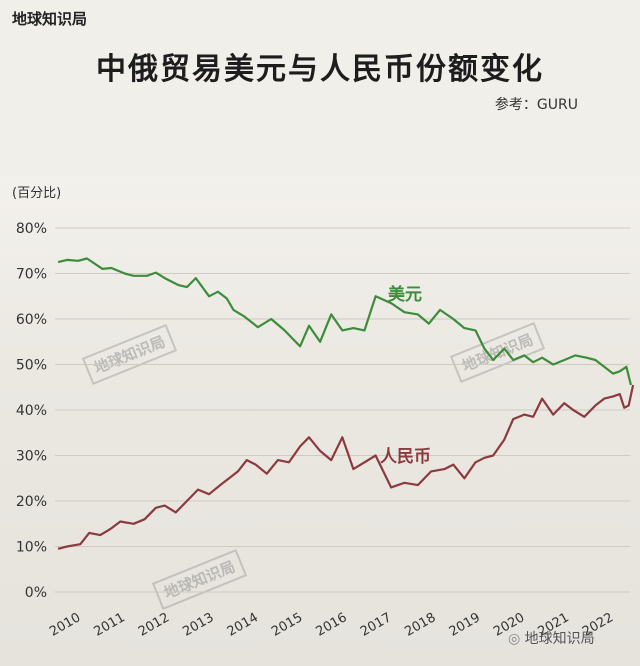  What do you see at coordinates (36, 593) in the screenshot?
I see `y-tick-label: 0%` at bounding box center [36, 593].